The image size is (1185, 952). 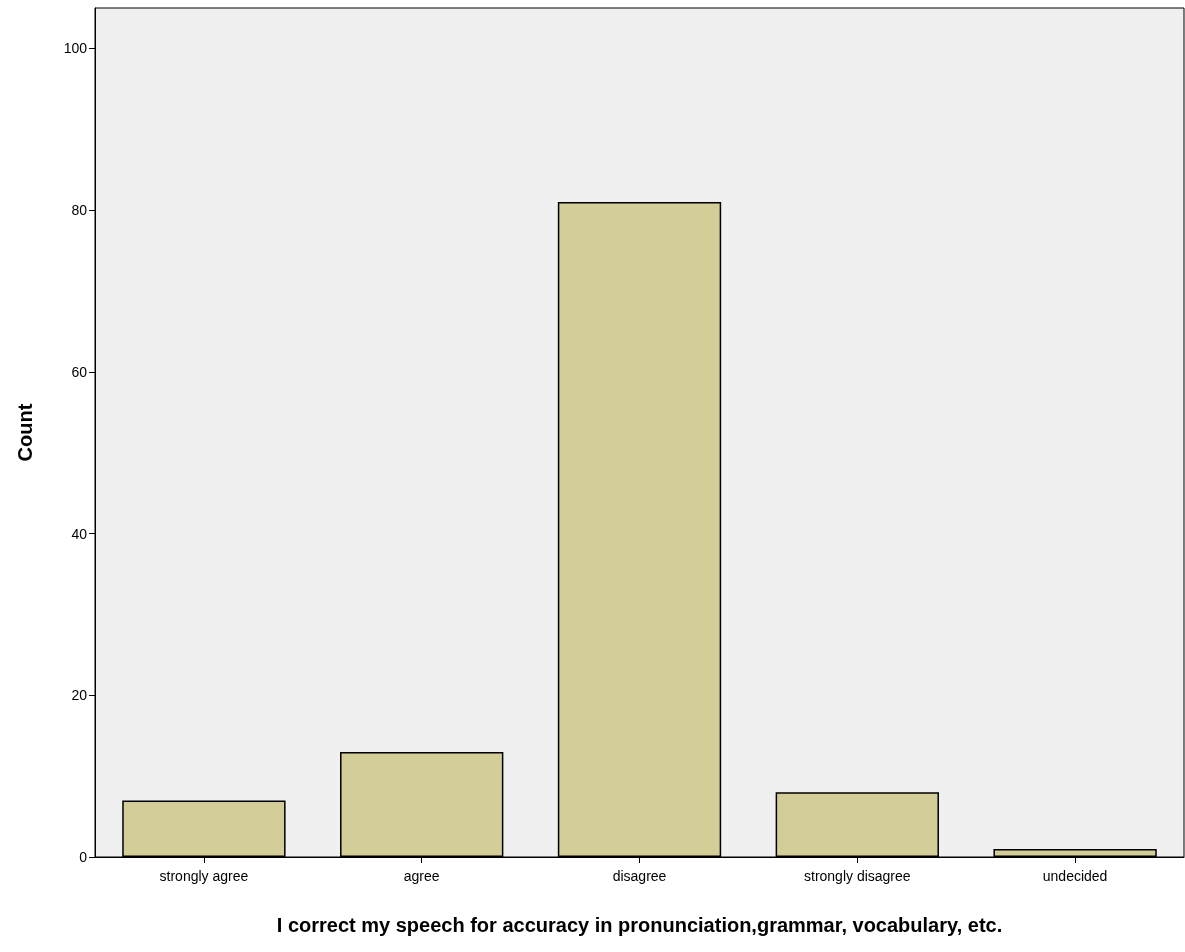 What do you see at coordinates (75, 48) in the screenshot?
I see `y-tick-label: 100` at bounding box center [75, 48].